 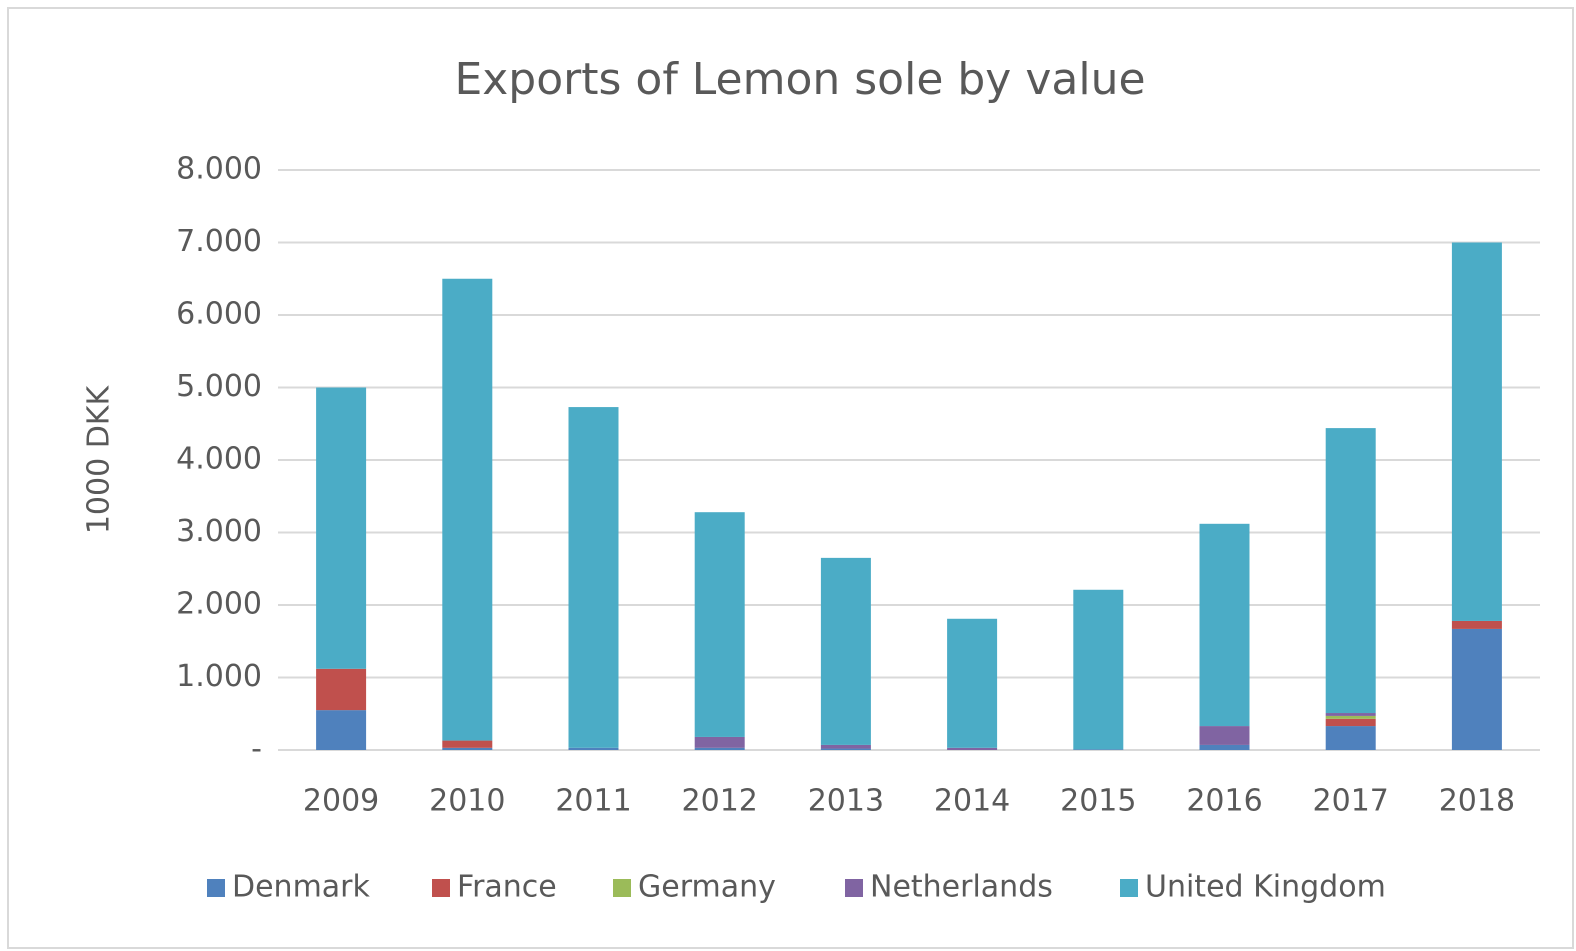 I want to click on x-tick-label: 2016, so click(x=1224, y=801).